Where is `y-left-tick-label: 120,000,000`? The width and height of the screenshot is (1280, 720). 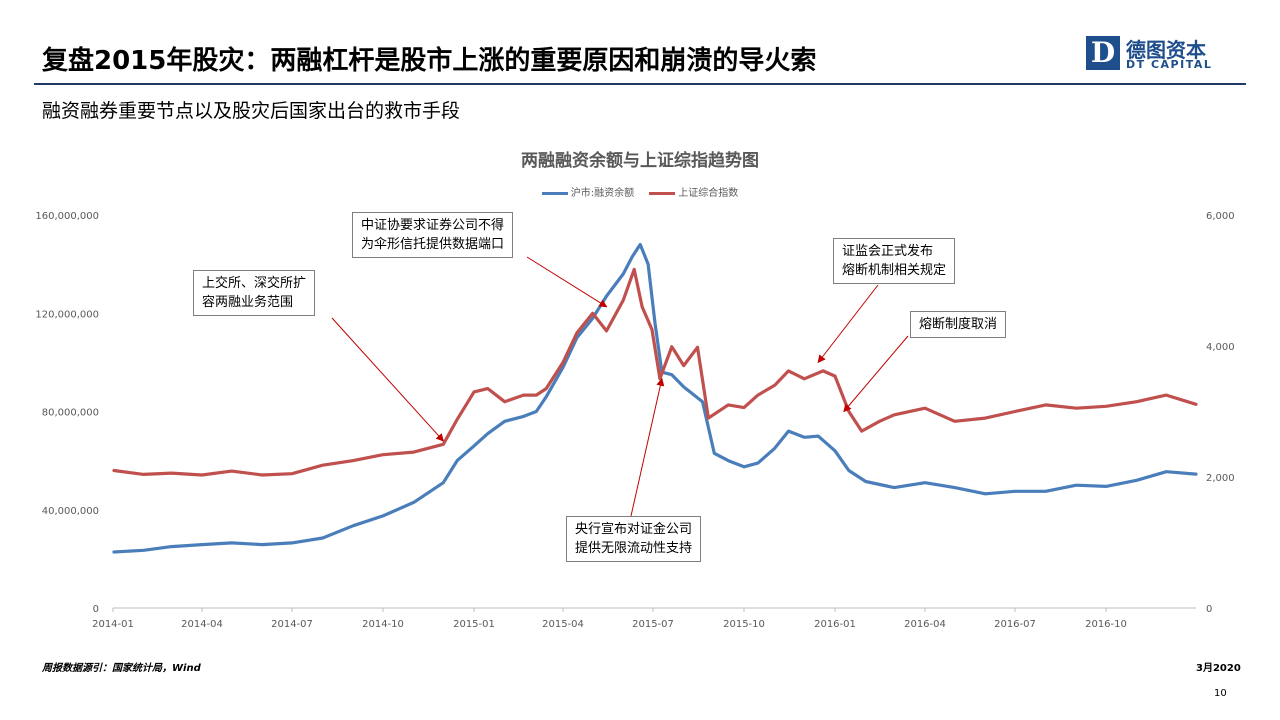 y-left-tick-label: 120,000,000 is located at coordinates (67, 314).